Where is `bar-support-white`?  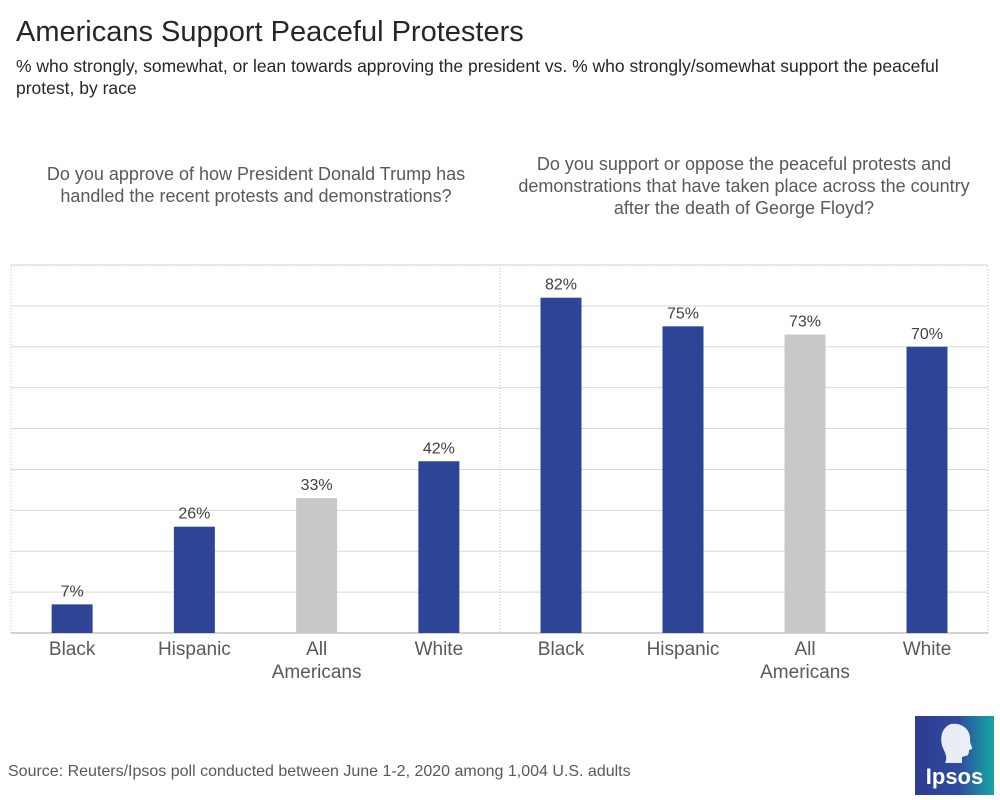
bar-support-white is located at coordinates (927, 489).